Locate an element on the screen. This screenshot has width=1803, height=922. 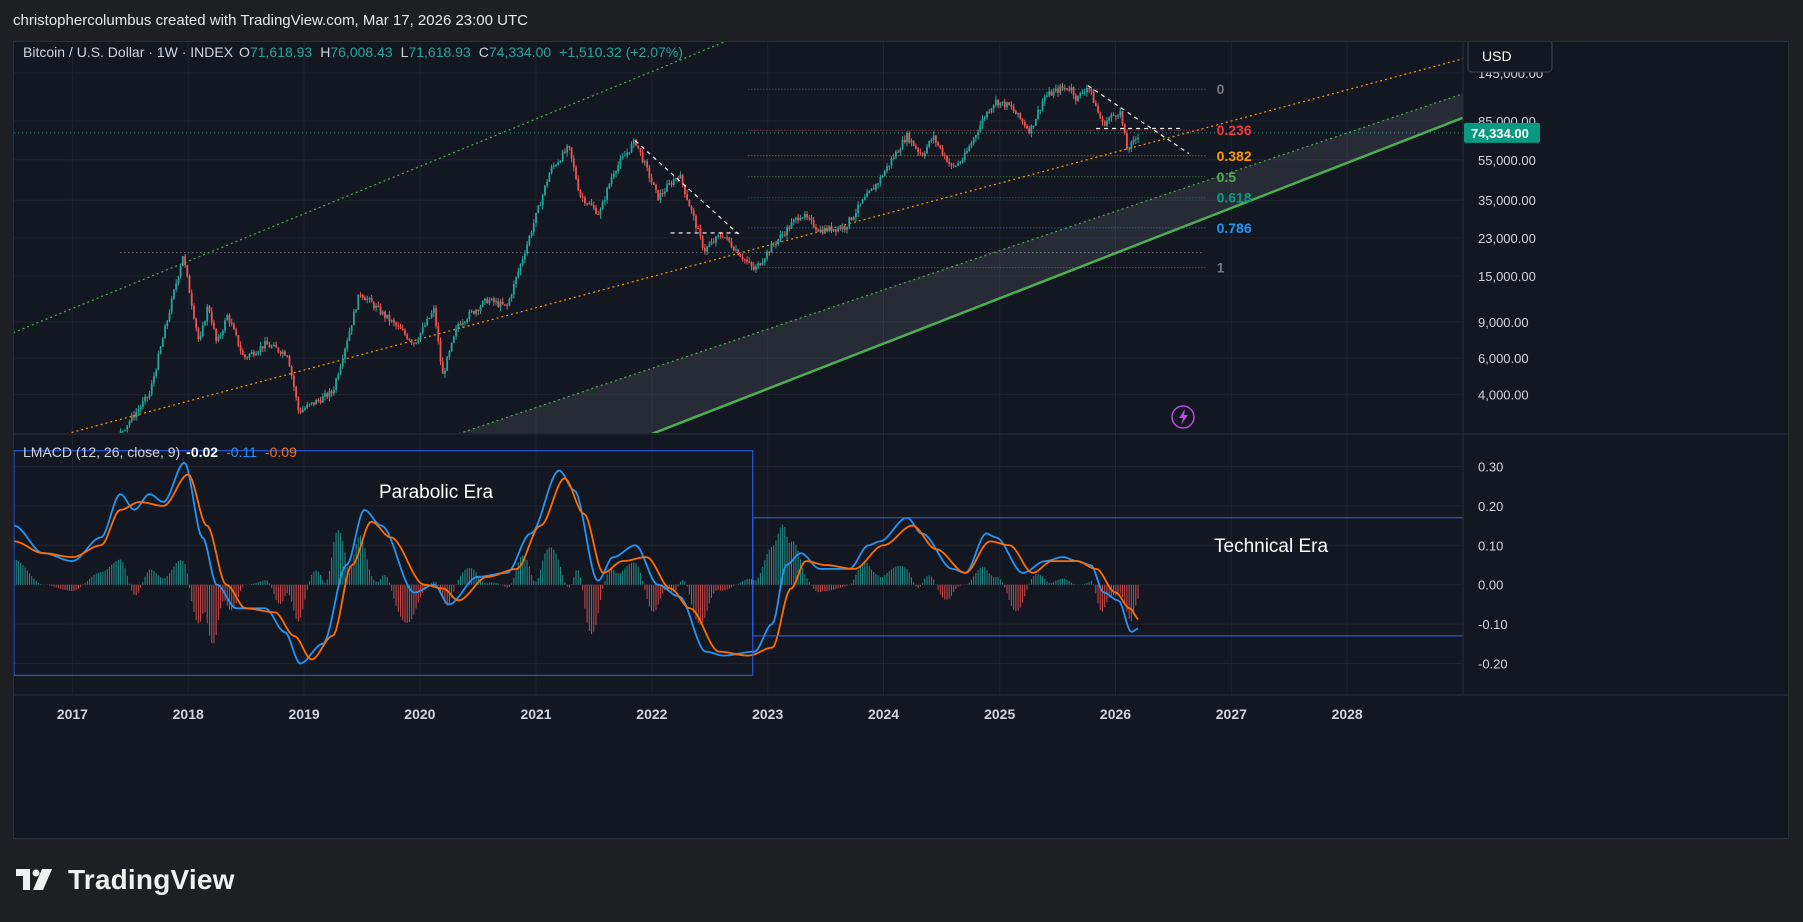
open-value: 71,618.93 is located at coordinates (281, 52).